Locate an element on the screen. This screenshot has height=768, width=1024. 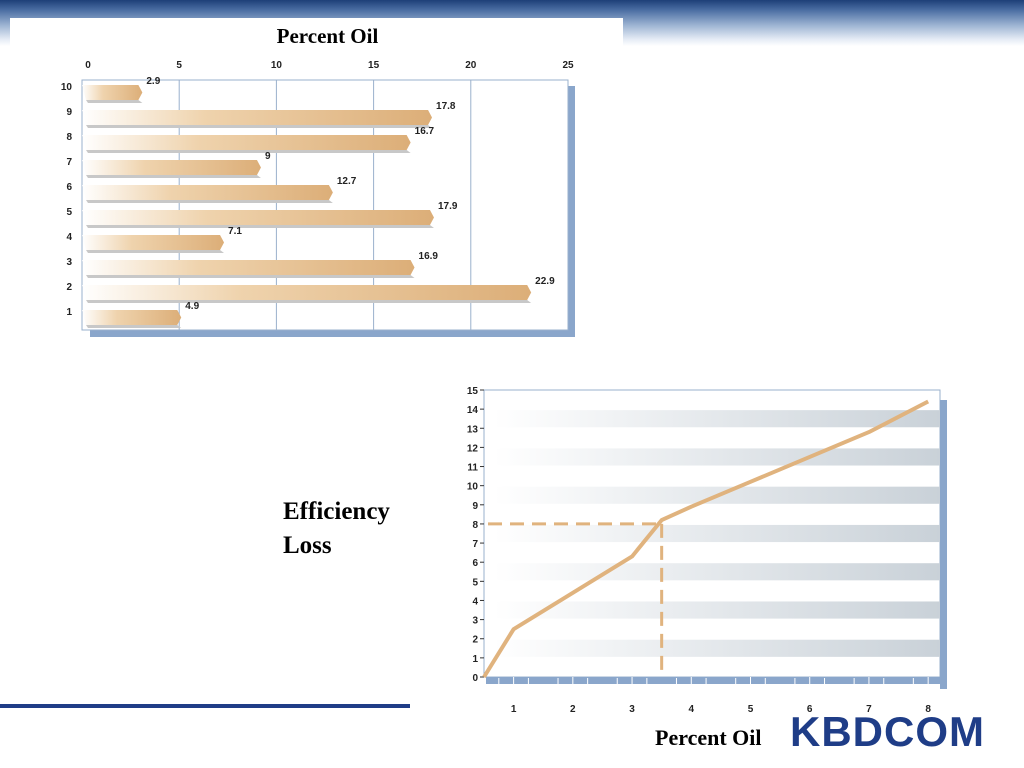
line-y-tick-label: 15 is located at coordinates (473, 391).